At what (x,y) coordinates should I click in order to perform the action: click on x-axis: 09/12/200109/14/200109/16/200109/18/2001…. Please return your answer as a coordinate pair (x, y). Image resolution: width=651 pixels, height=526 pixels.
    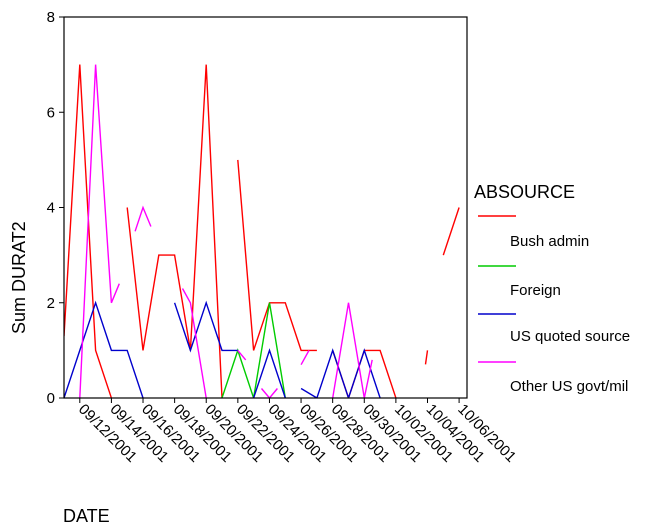
    Looking at the image, I should click on (297, 432).